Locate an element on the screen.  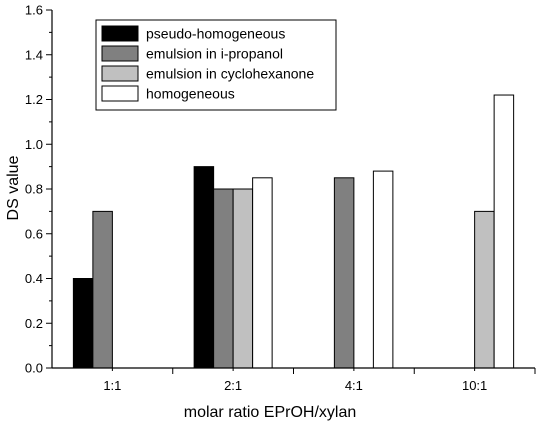
y-tick-label: 1.0 is located at coordinates (34, 144).